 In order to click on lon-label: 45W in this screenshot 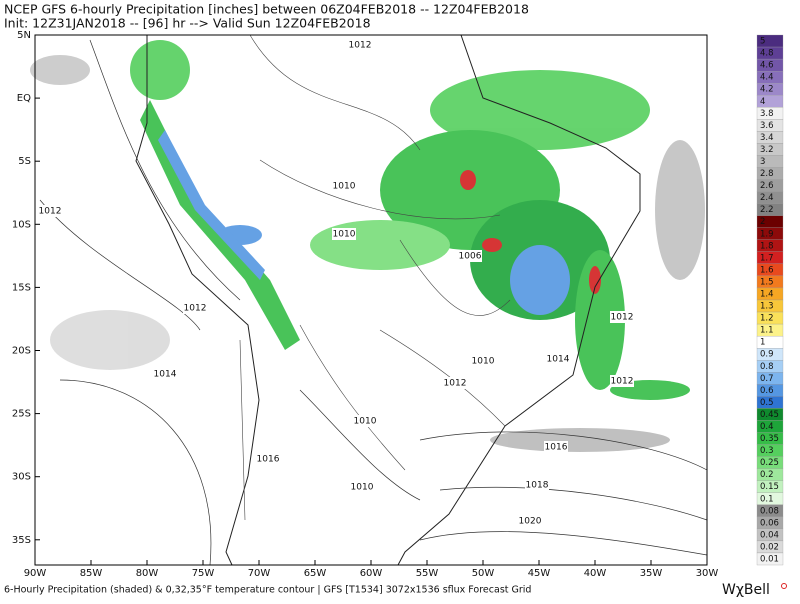, I will do `click(539, 573)`.